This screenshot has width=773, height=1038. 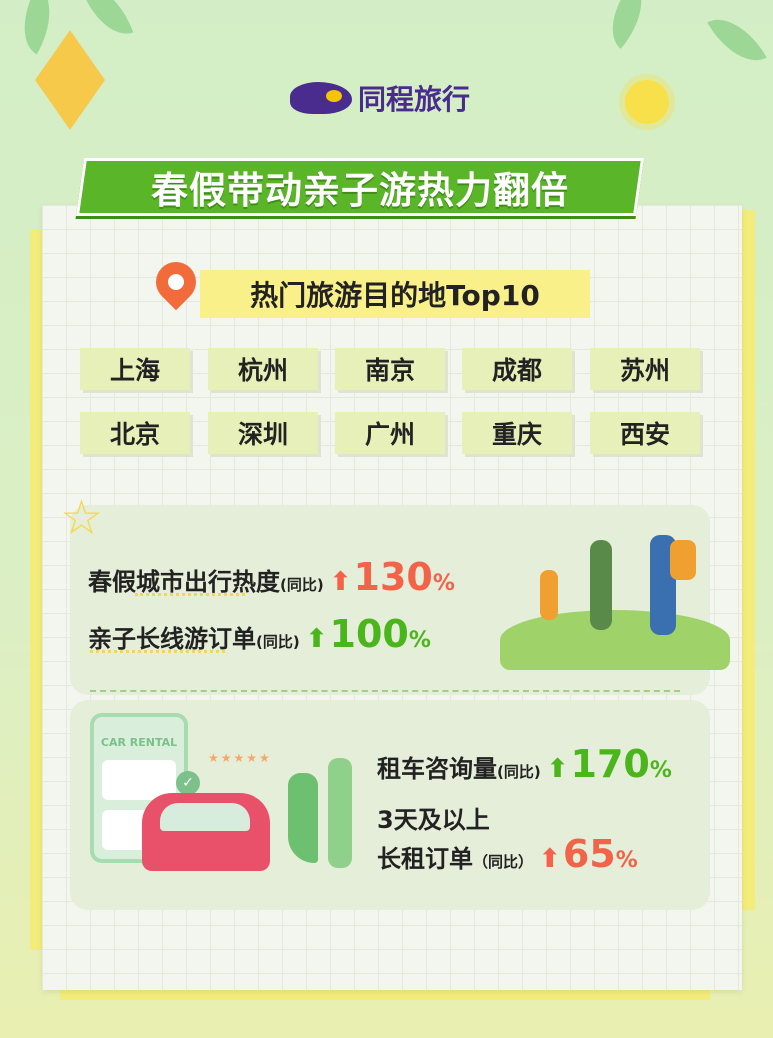 I want to click on city-tag: 成都, so click(x=517, y=369).